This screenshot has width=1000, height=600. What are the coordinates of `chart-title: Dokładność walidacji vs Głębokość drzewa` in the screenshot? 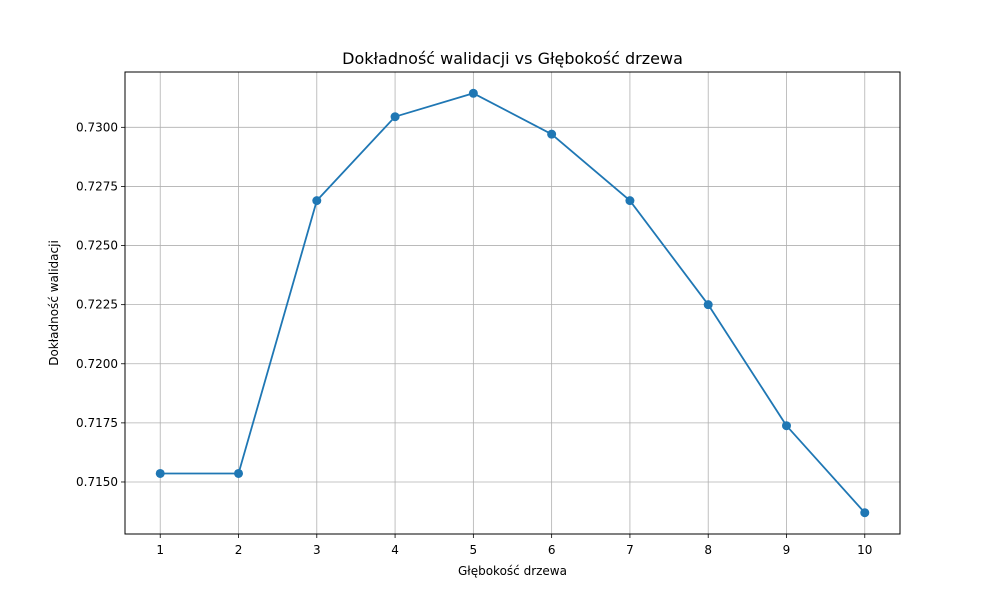 It's located at (512, 58).